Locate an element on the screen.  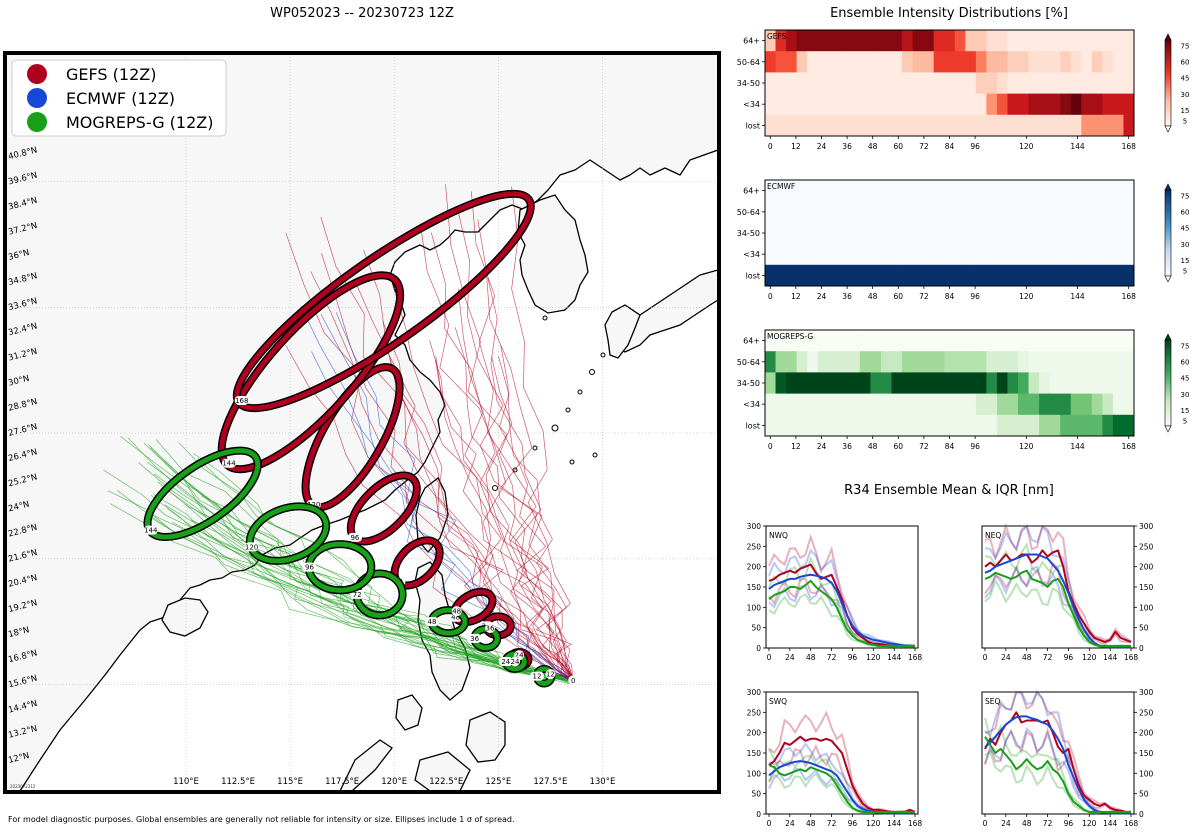
r34-panel-neq: 0 50 100 150 200 250 300 0 24 48 72 96 120 144 168 NEQ is located at coordinates (1067, 592).